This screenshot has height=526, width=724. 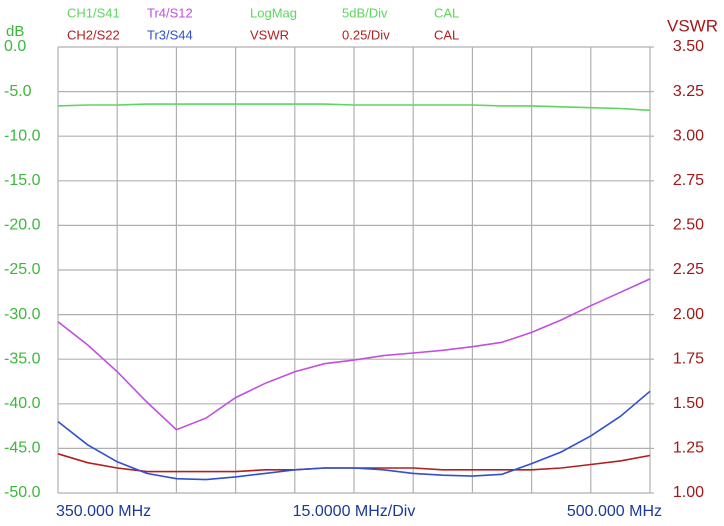 What do you see at coordinates (688, 269) in the screenshot?
I see `y2-tick-label: 2.25` at bounding box center [688, 269].